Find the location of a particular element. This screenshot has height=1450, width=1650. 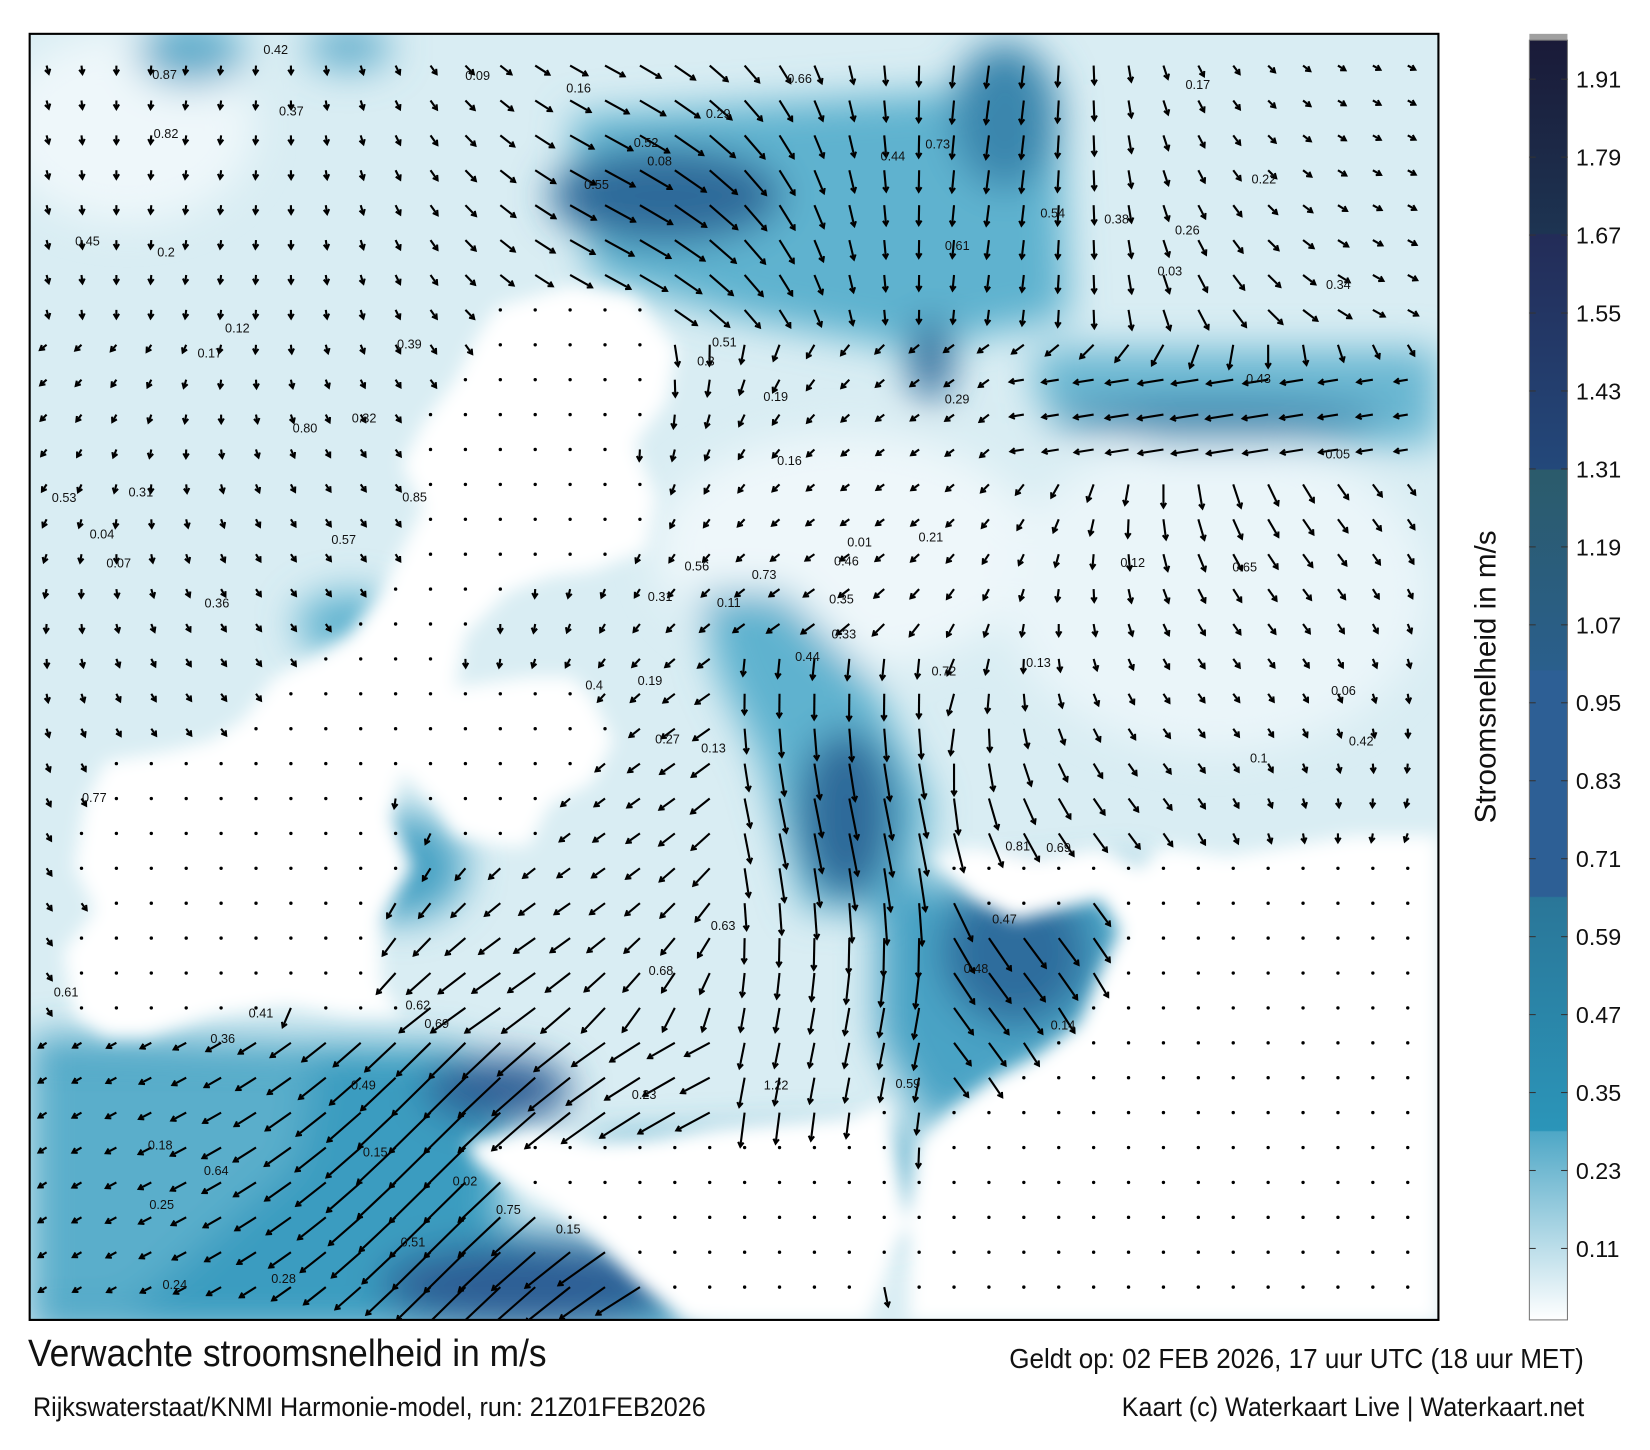

speed-value-label: 0.17 is located at coordinates (209, 353).